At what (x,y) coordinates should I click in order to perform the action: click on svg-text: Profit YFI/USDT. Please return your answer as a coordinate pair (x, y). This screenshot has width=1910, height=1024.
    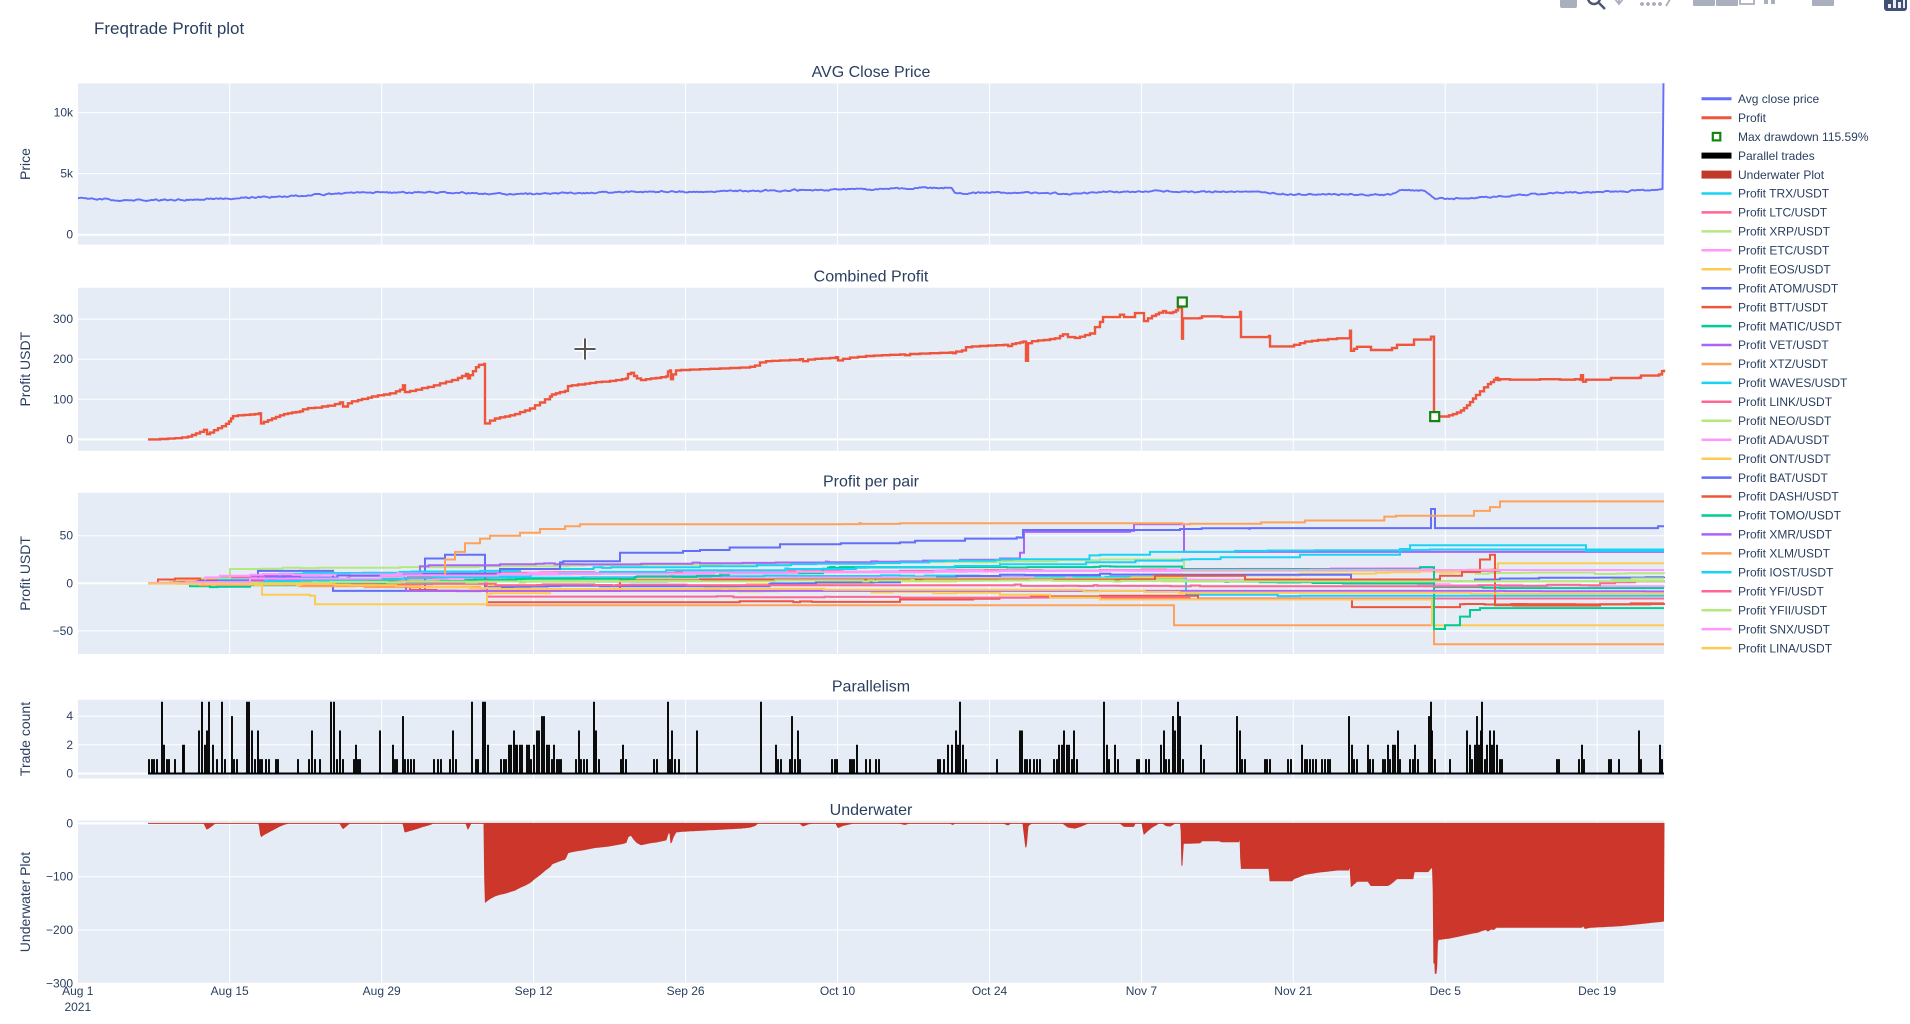
    Looking at the image, I should click on (1781, 591).